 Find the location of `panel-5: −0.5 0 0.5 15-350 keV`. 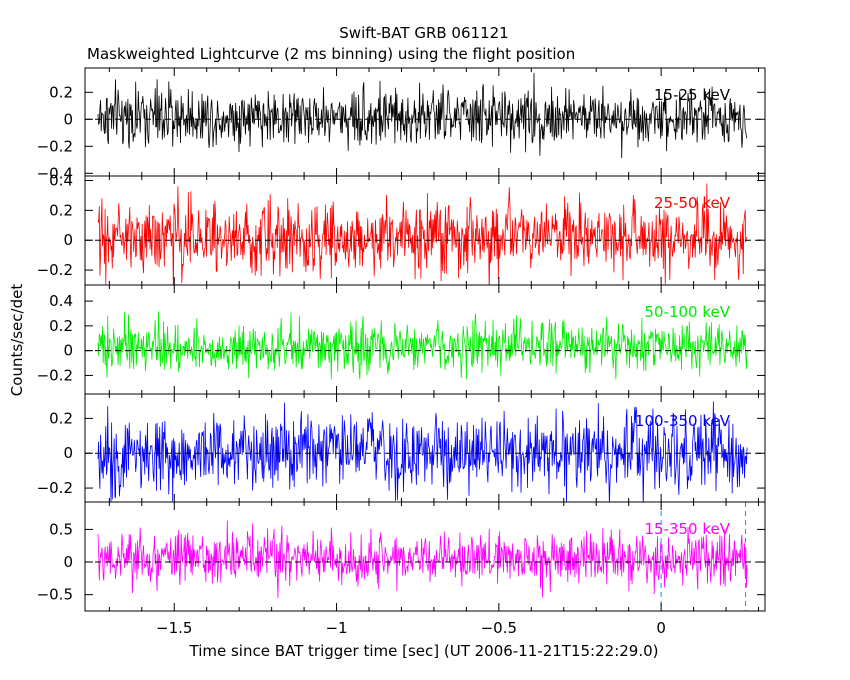

panel-5: −0.5 0 0.5 15-350 keV is located at coordinates (401, 556).